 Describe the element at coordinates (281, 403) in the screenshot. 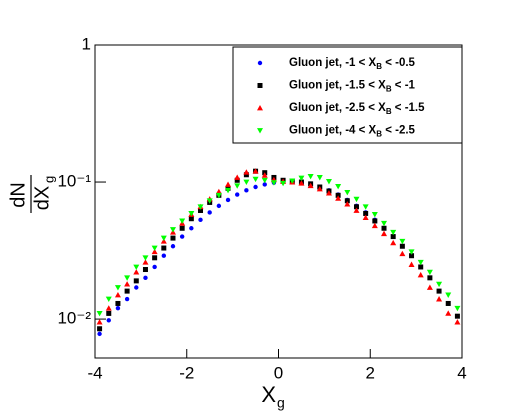

I see `x-axis-label-subscript: g` at that location.